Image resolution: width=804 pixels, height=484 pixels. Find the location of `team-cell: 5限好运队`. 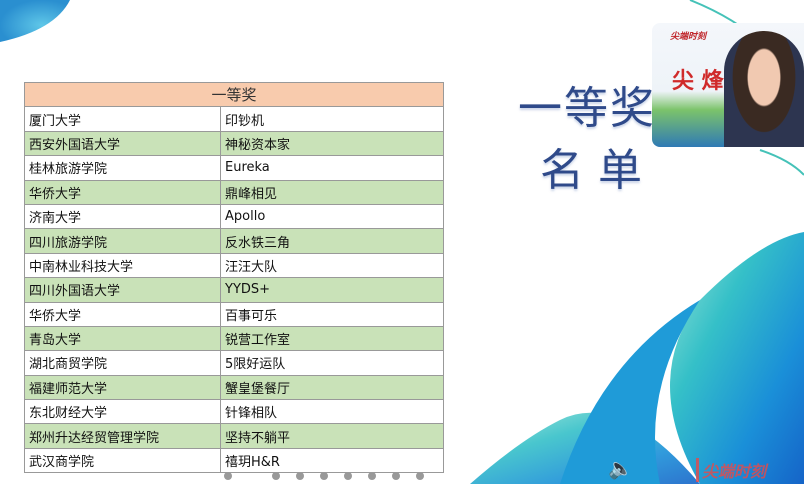

team-cell: 5限好运队 is located at coordinates (332, 363).